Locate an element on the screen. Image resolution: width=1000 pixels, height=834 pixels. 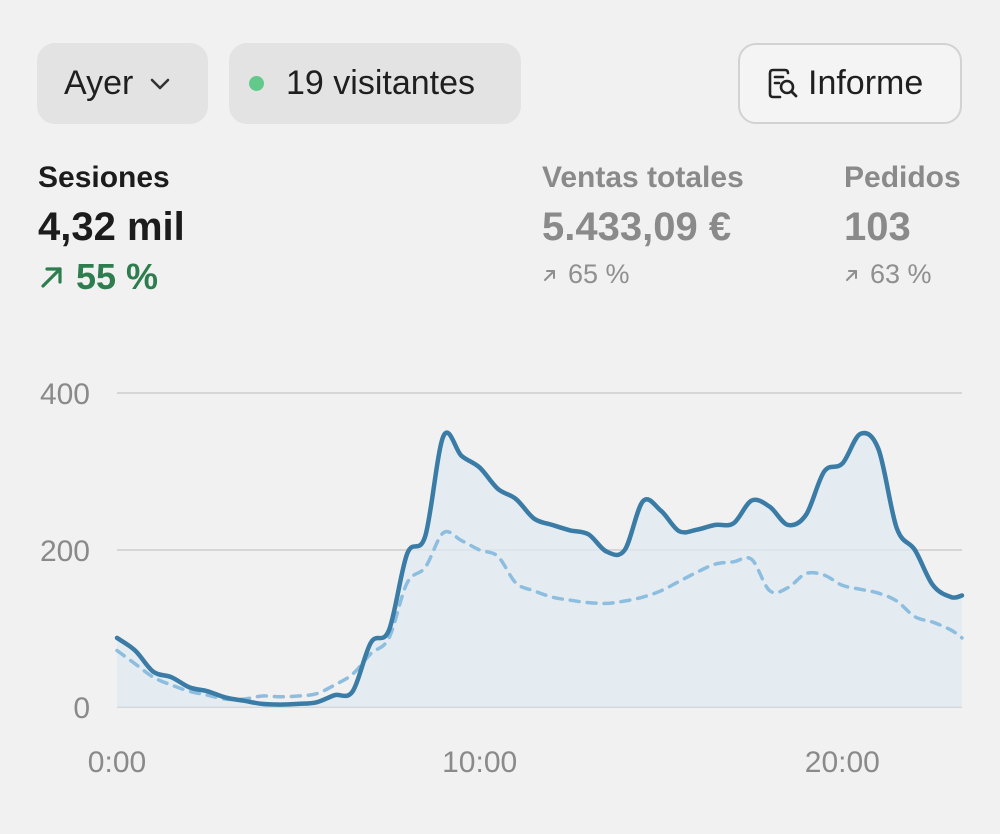
live-visitors-button: 19 visitantes is located at coordinates (375, 83).